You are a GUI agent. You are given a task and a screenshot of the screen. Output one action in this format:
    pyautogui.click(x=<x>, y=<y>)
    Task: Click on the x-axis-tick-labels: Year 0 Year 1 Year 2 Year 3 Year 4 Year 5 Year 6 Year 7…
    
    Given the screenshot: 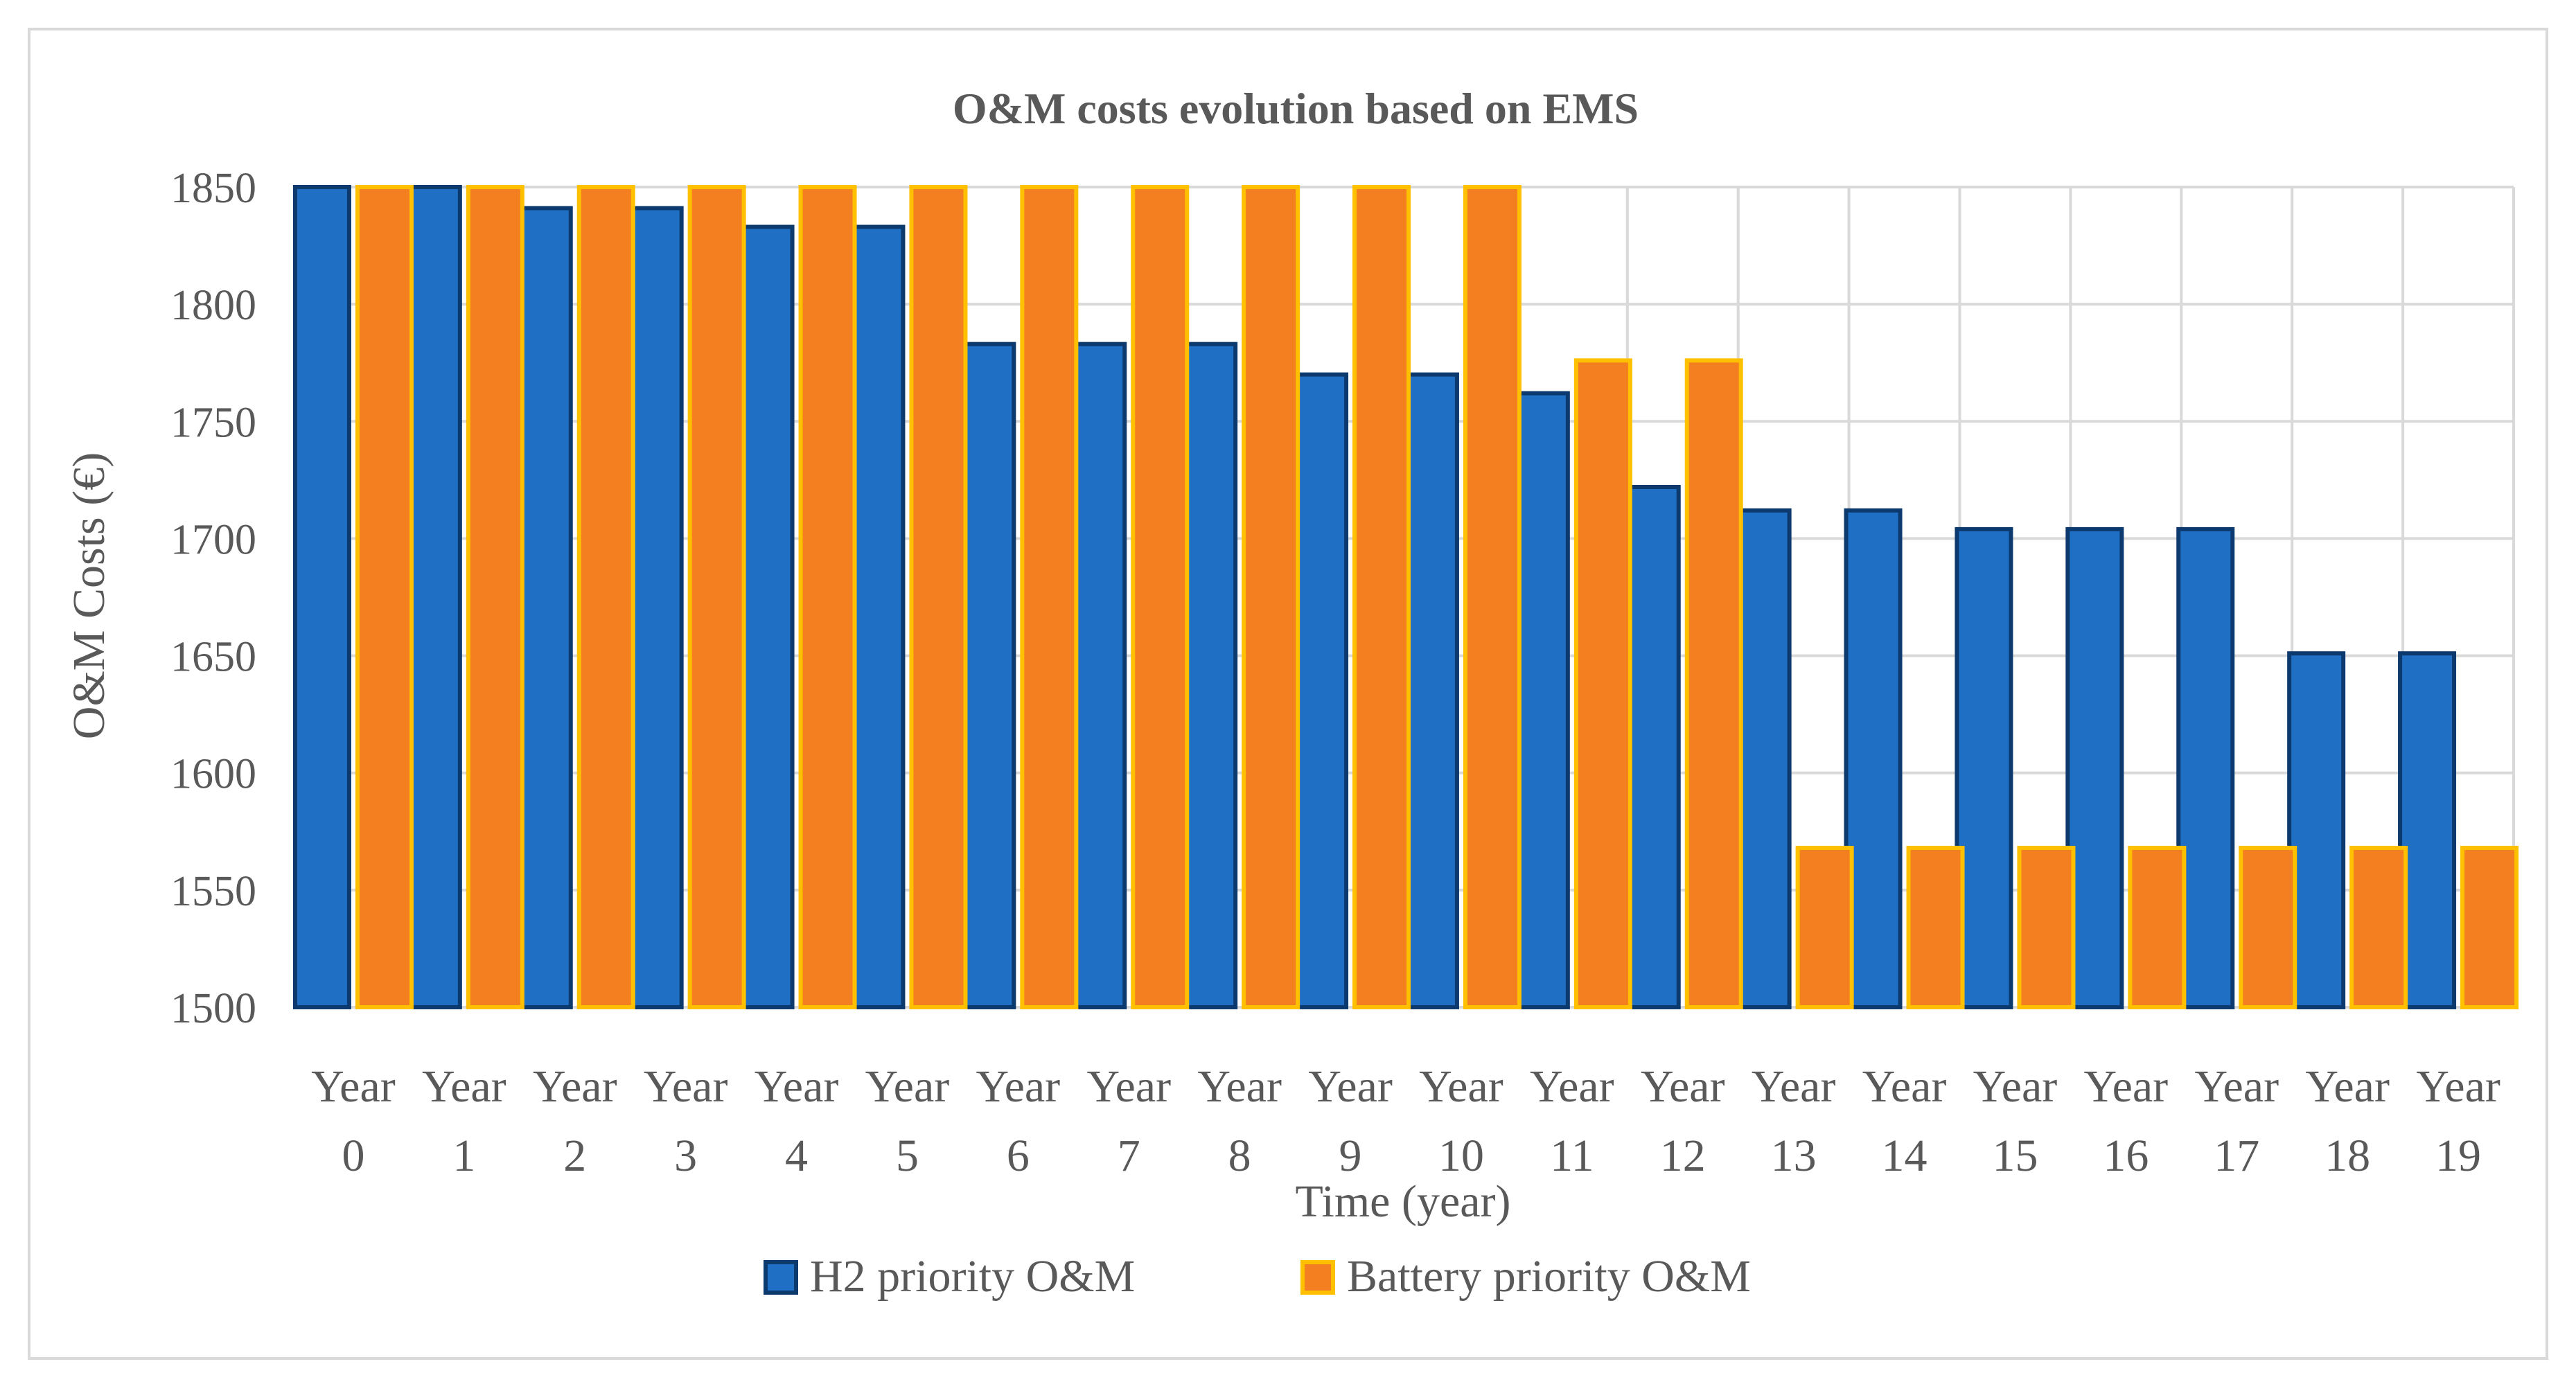 What is the action you would take?
    pyautogui.click(x=1405, y=1121)
    